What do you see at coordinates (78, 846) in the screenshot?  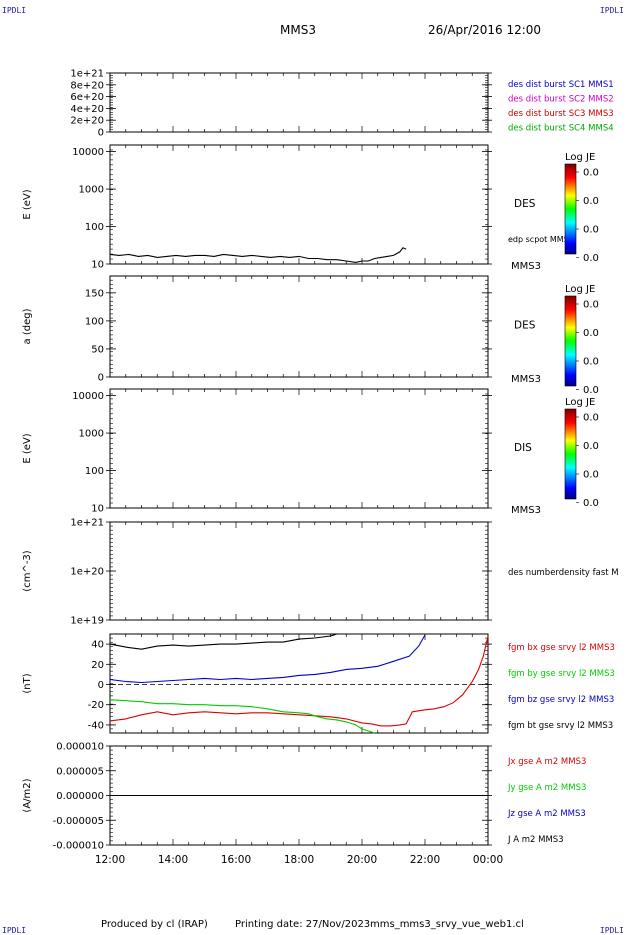 I see `current-ytick-label: -0.000010` at bounding box center [78, 846].